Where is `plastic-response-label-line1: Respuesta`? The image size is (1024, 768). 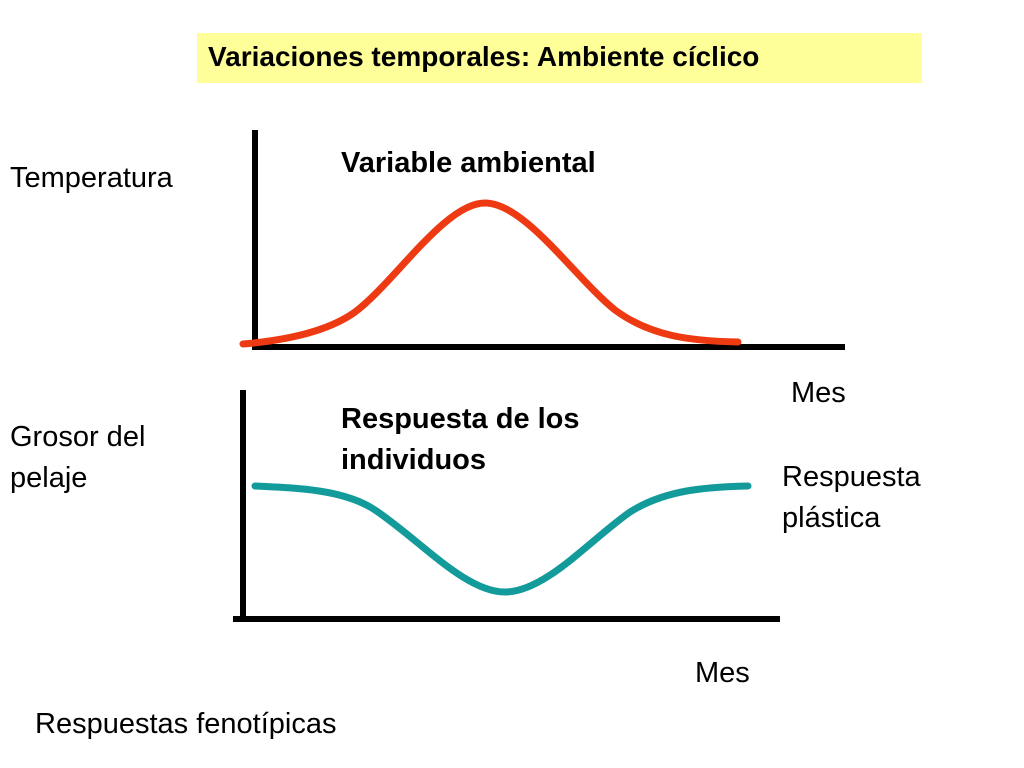 plastic-response-label-line1: Respuesta is located at coordinates (851, 477).